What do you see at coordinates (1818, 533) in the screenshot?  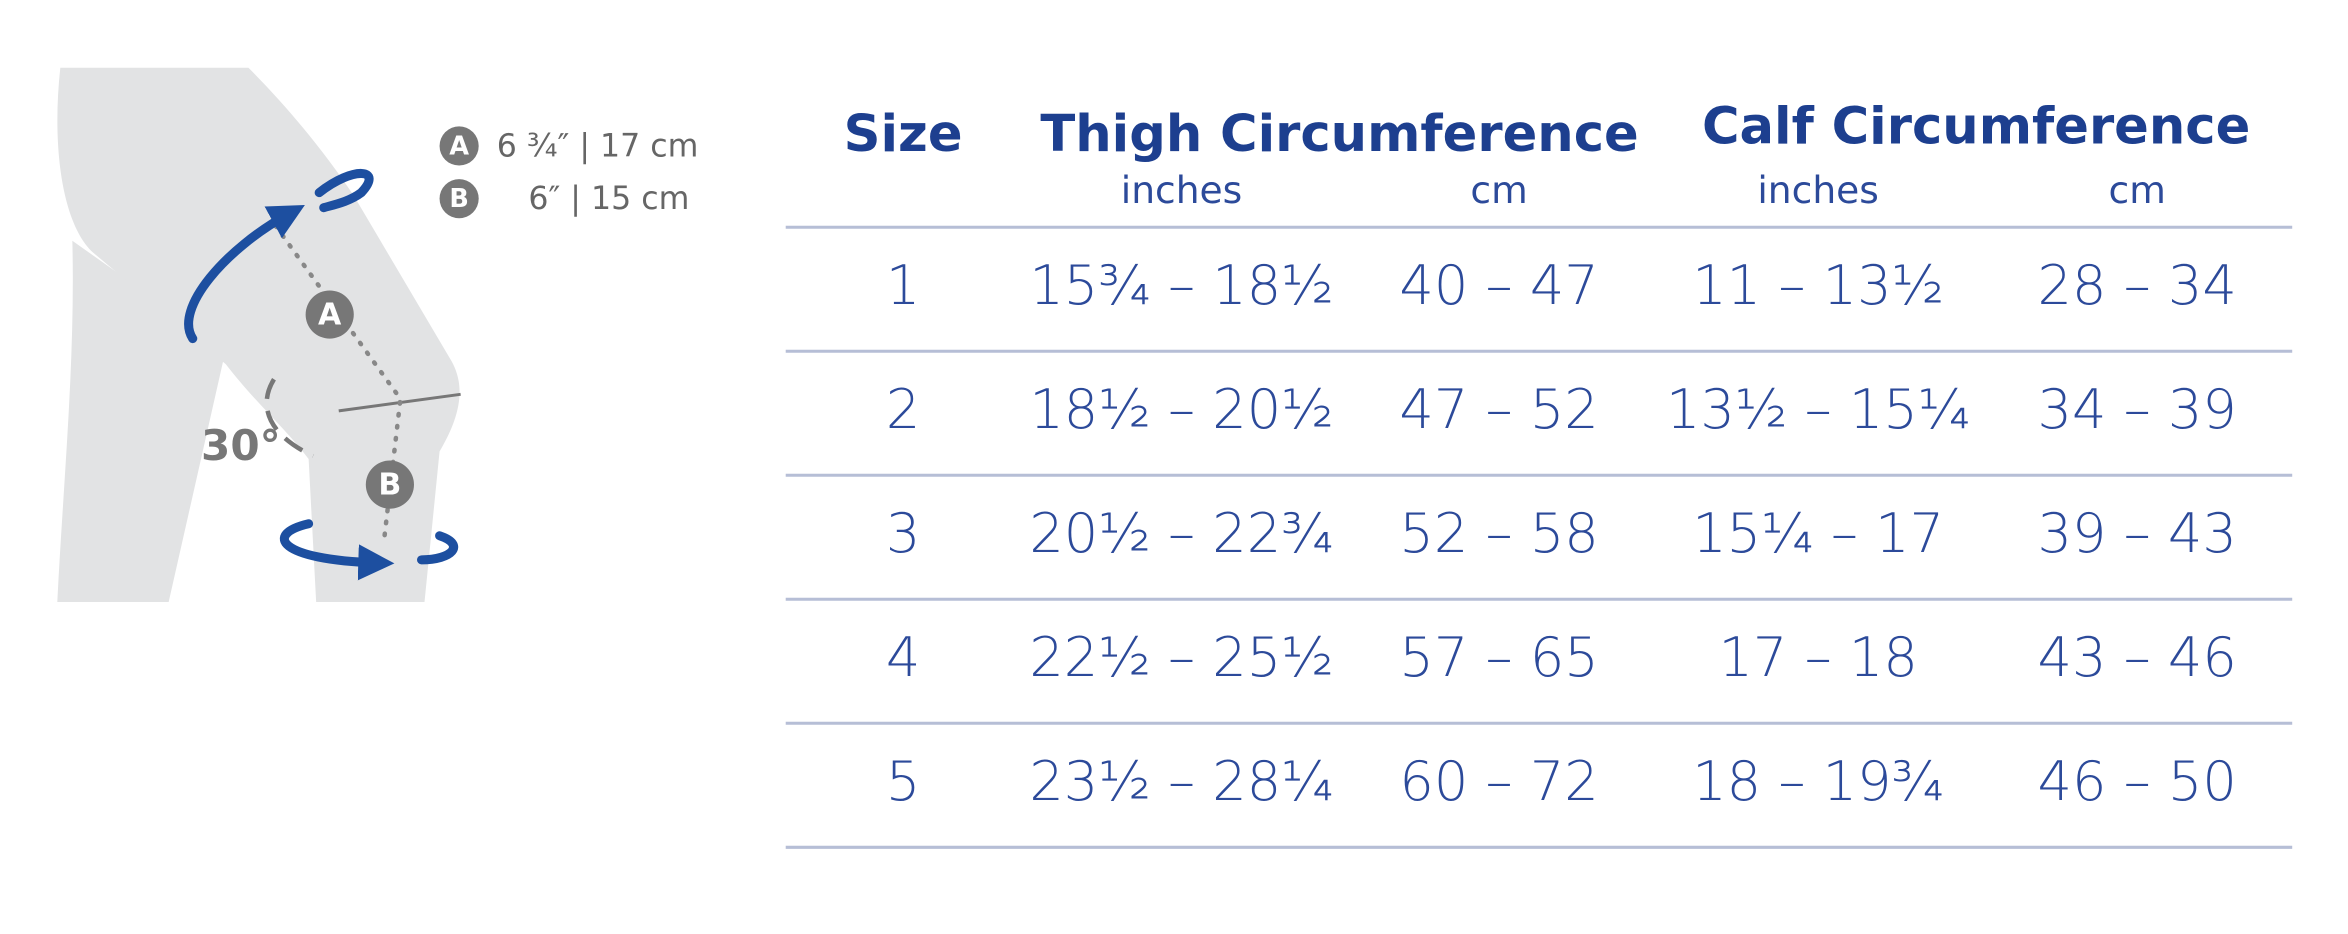 I see `table-cell: 15¼ – 17` at bounding box center [1818, 533].